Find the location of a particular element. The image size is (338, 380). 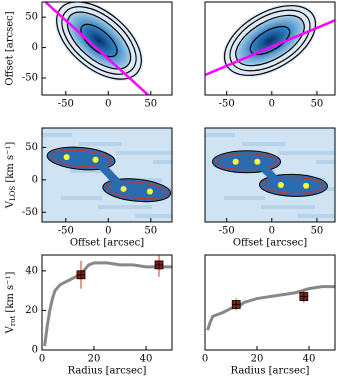

panel: -50 0 50 -50 0 50 Offset [arcsec] is located at coordinates (89, 55).